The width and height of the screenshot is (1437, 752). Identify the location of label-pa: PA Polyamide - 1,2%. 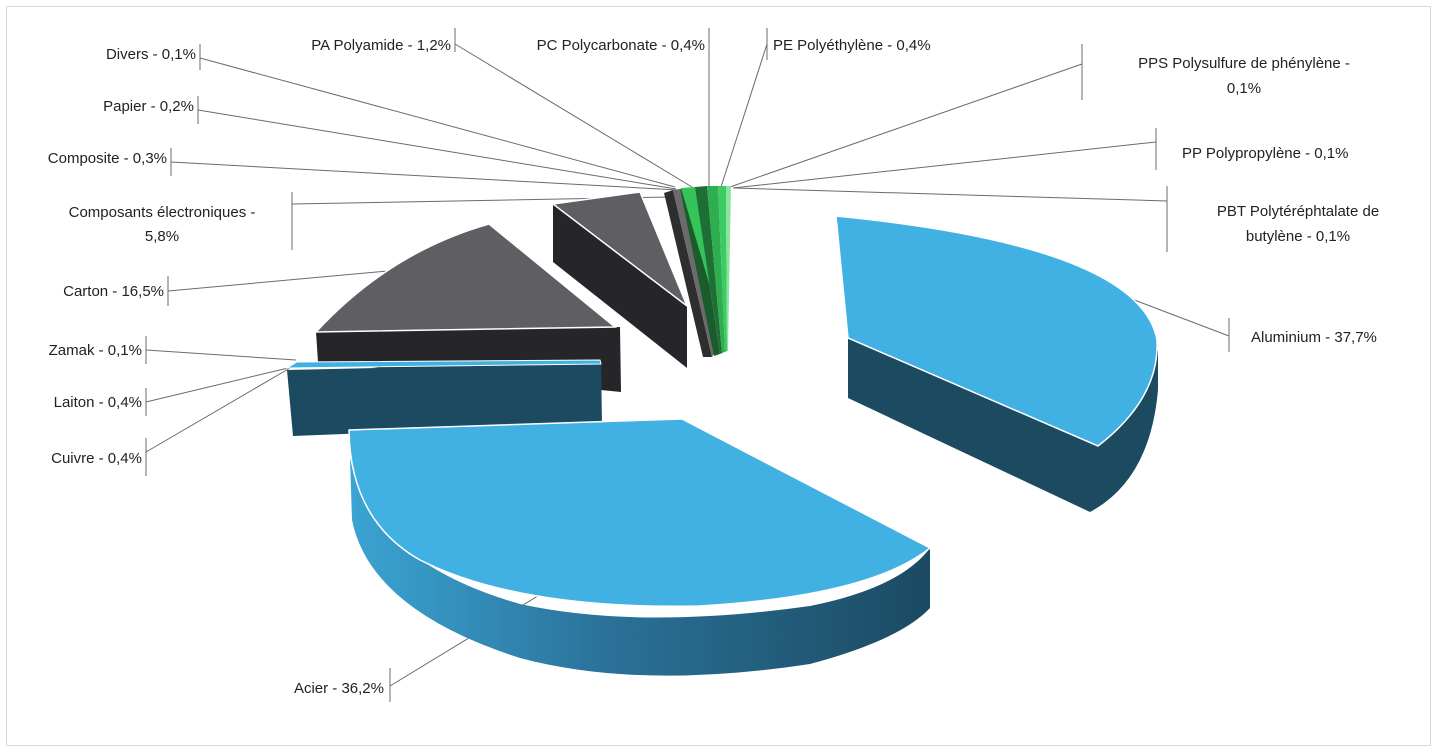
(381, 45).